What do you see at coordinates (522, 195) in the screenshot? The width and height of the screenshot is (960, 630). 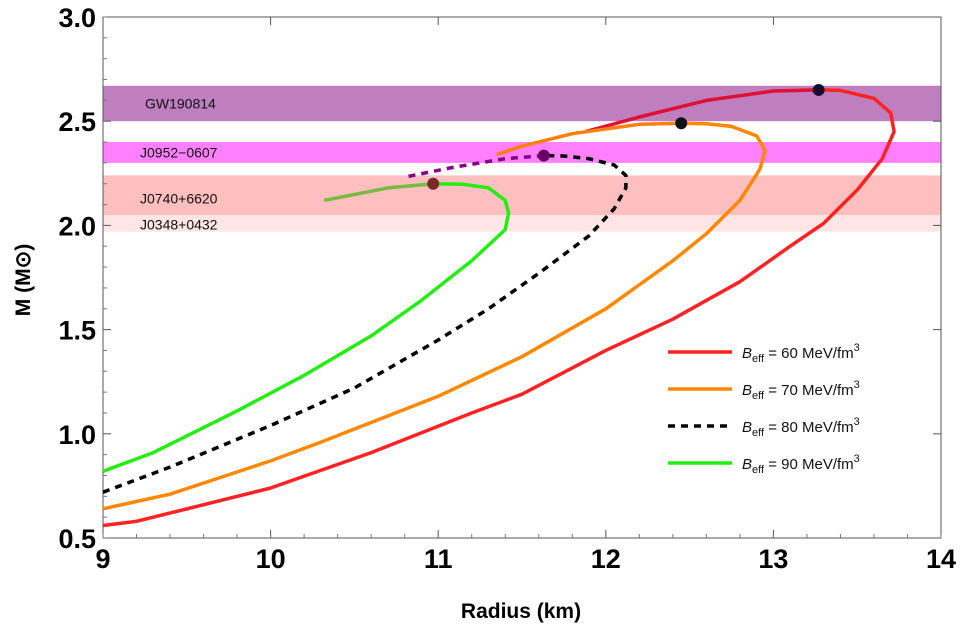 I see `band-J0740+6620` at bounding box center [522, 195].